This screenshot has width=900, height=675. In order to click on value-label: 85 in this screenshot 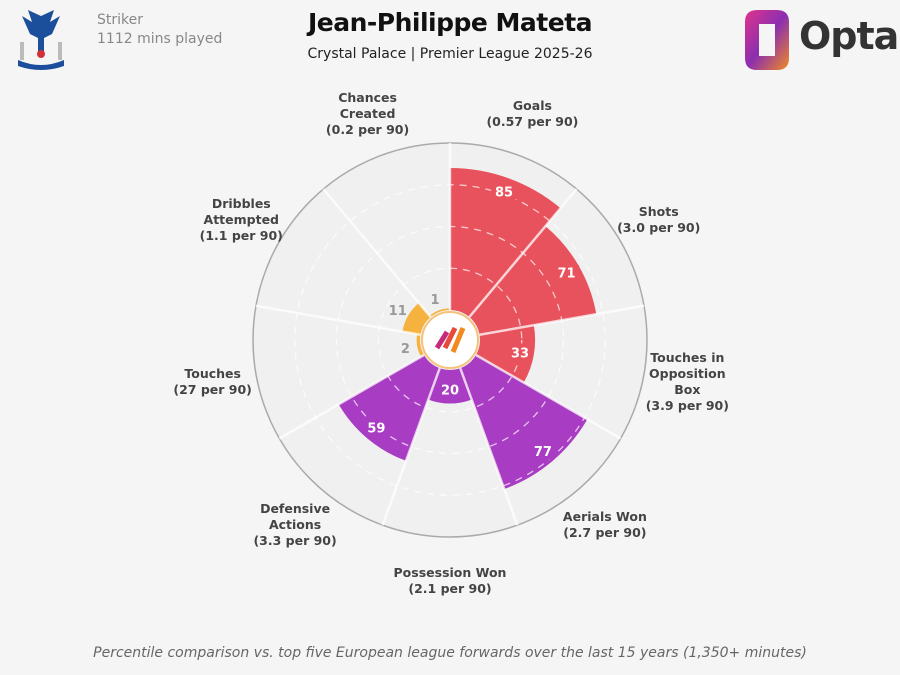, I will do `click(504, 193)`.